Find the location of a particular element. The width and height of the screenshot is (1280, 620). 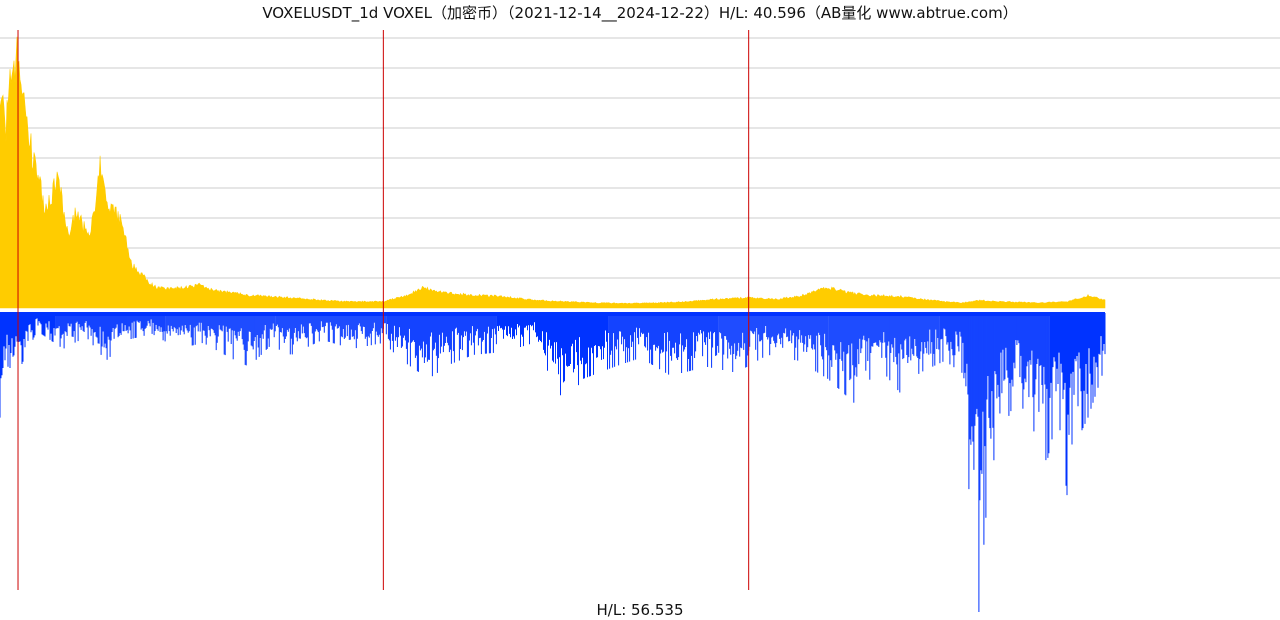

lower-hl-label: H/L: 56.535 is located at coordinates (640, 610).